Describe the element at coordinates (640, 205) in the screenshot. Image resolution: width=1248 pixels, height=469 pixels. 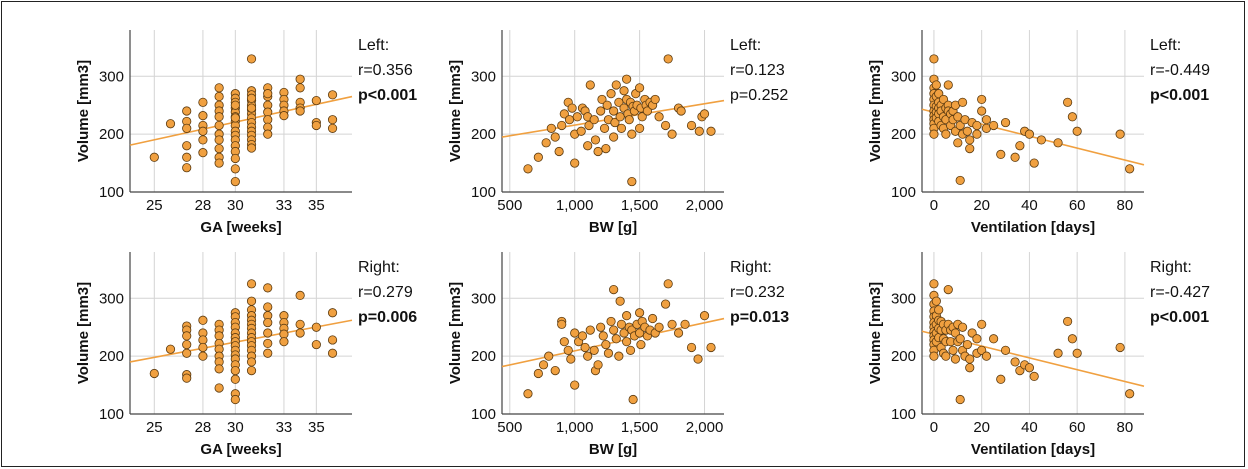
I see `x-tick-label: 1,500` at that location.